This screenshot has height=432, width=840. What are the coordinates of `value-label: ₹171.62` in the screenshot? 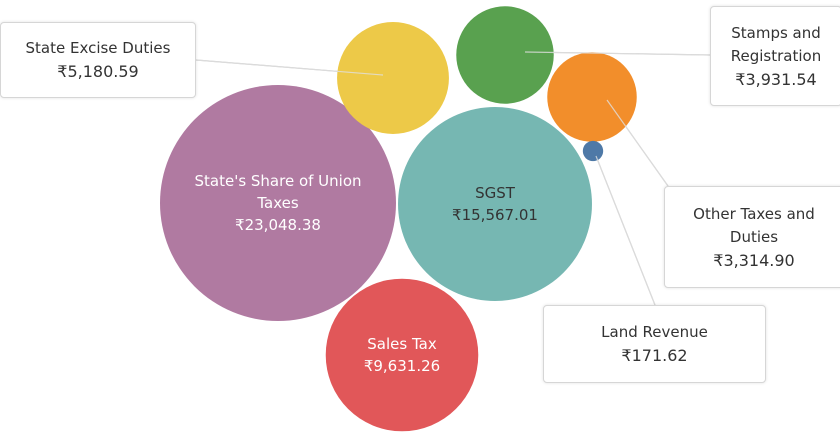 It's located at (654, 355).